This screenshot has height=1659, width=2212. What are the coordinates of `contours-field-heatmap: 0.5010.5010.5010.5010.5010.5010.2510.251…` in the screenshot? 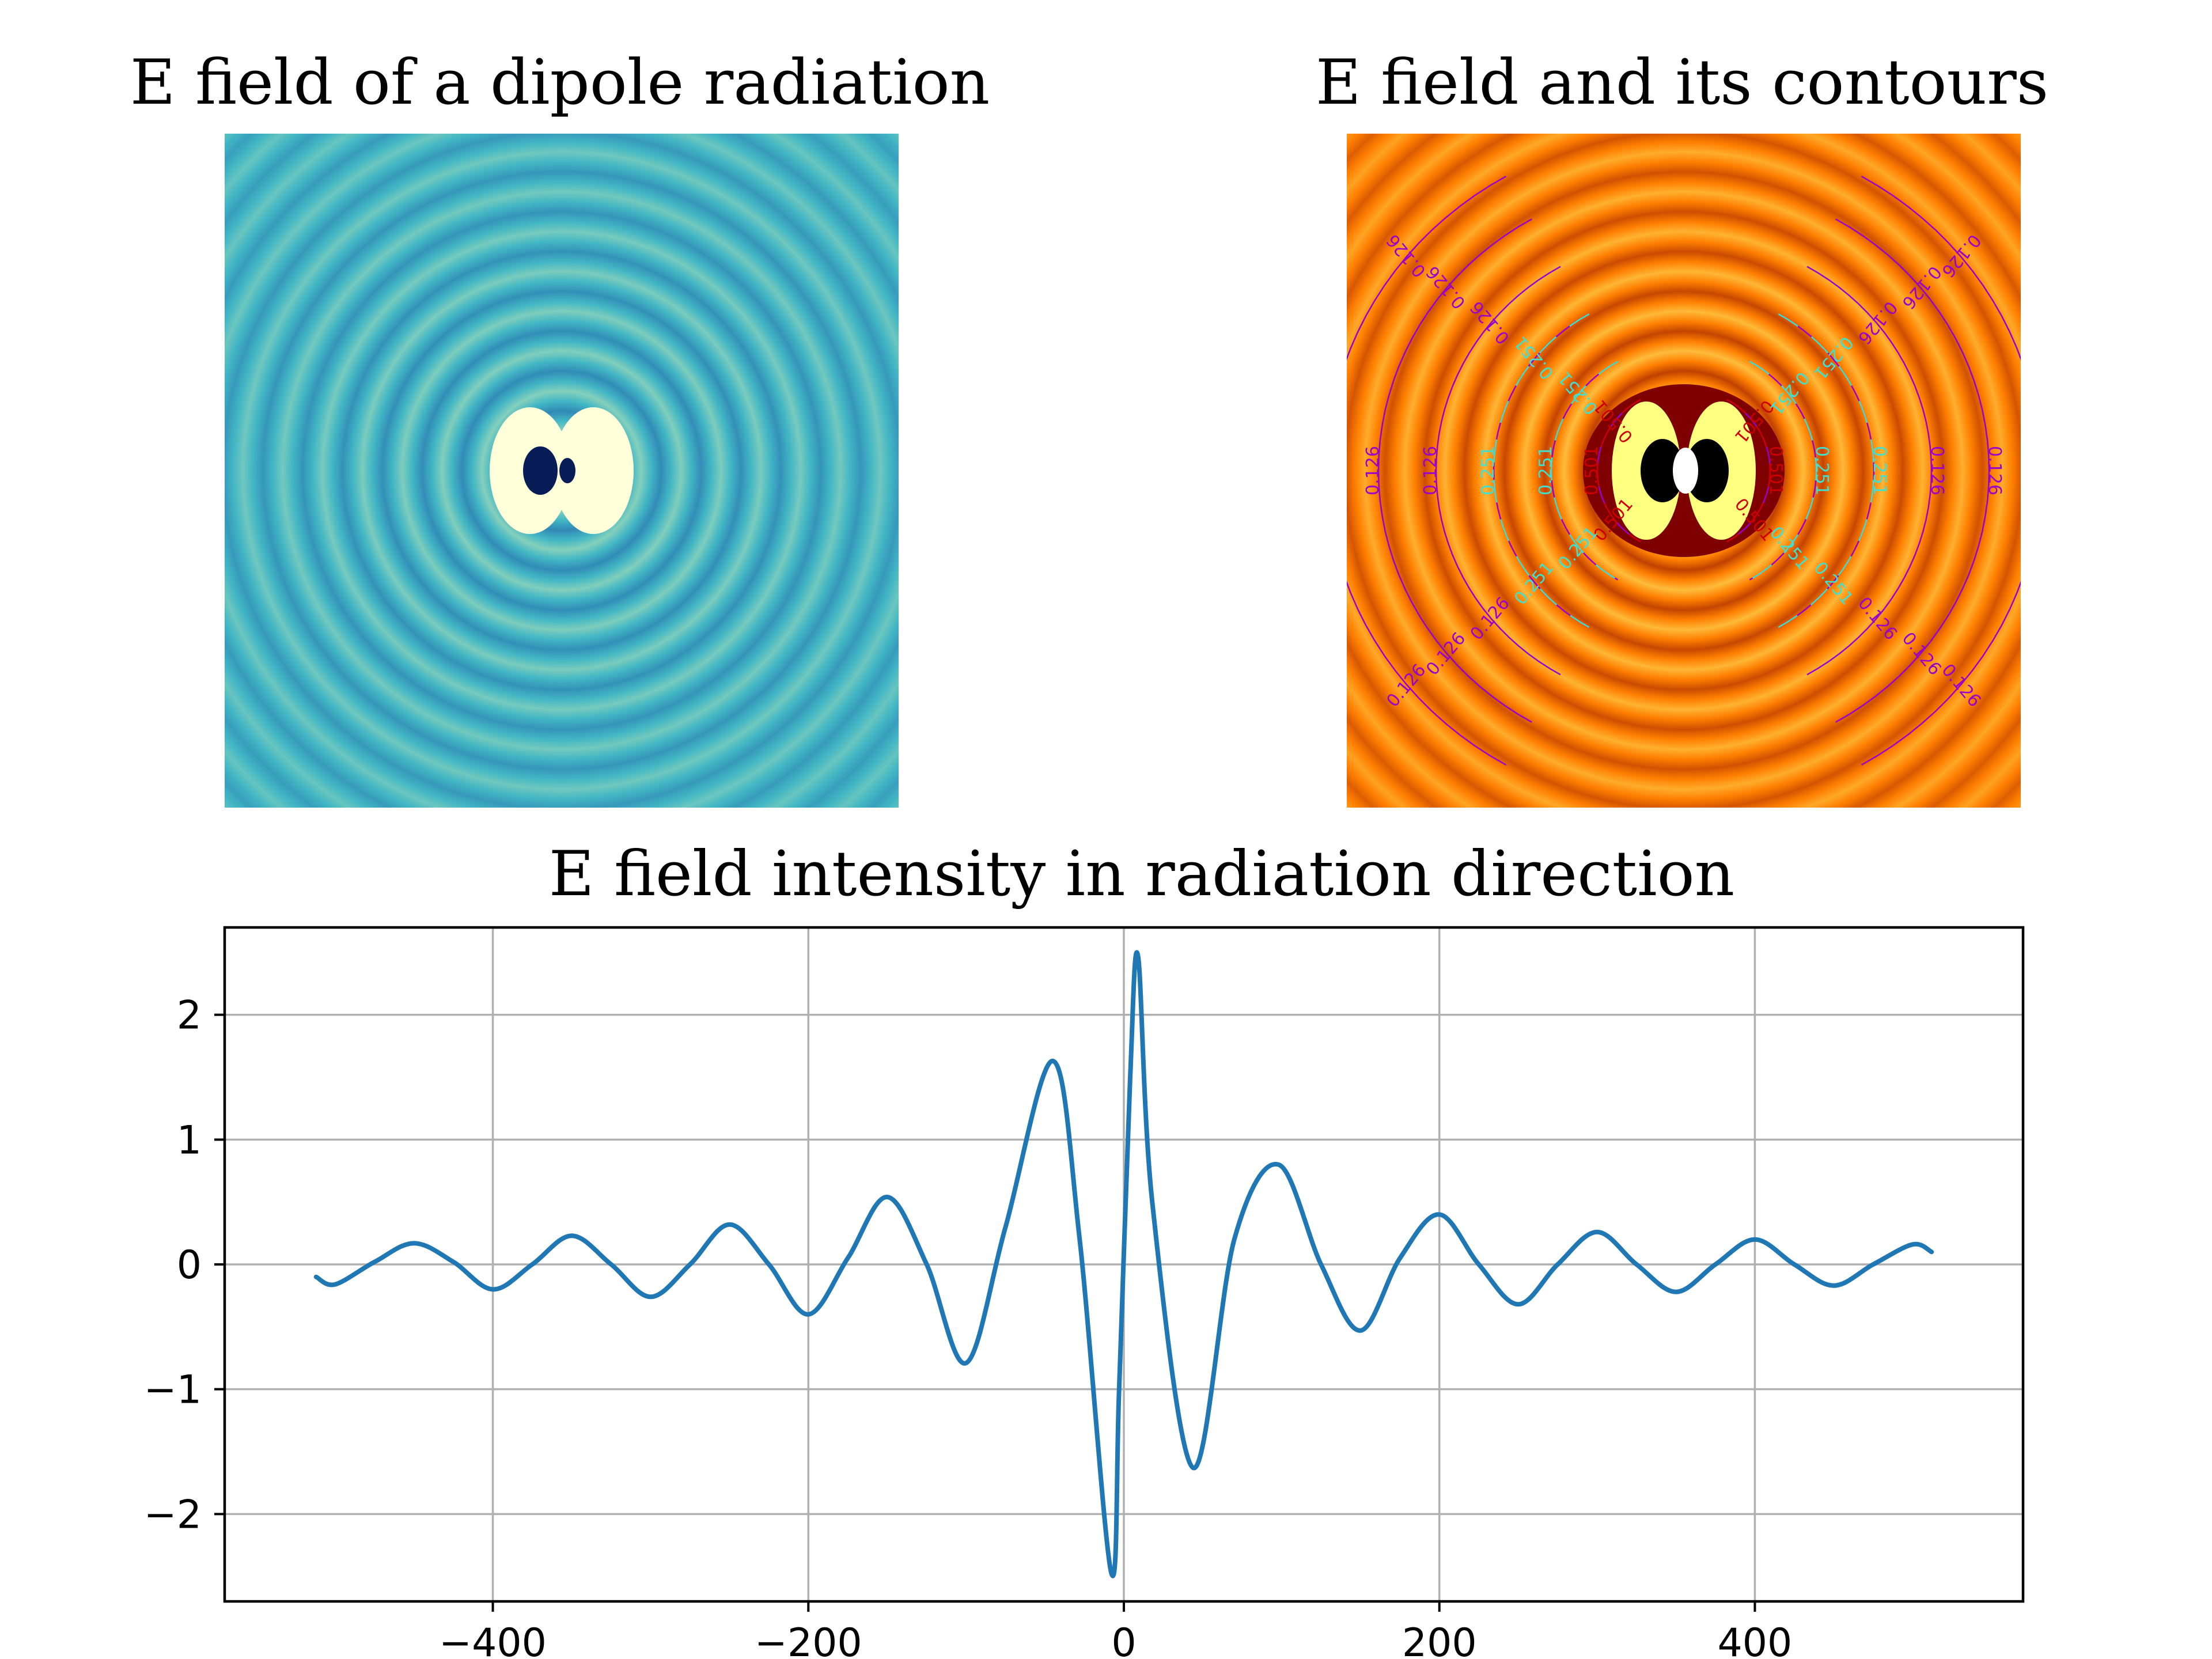 It's located at (1684, 471).